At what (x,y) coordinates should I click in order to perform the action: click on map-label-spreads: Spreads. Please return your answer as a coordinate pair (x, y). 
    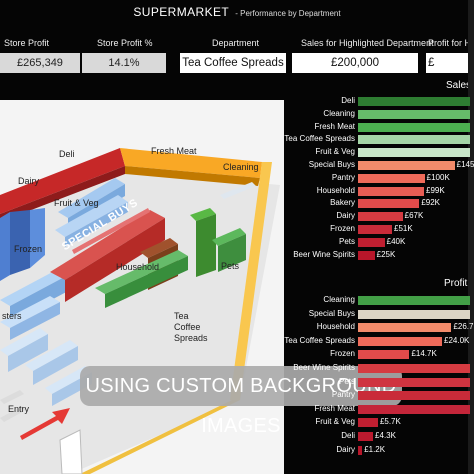
    Looking at the image, I should click on (191, 338).